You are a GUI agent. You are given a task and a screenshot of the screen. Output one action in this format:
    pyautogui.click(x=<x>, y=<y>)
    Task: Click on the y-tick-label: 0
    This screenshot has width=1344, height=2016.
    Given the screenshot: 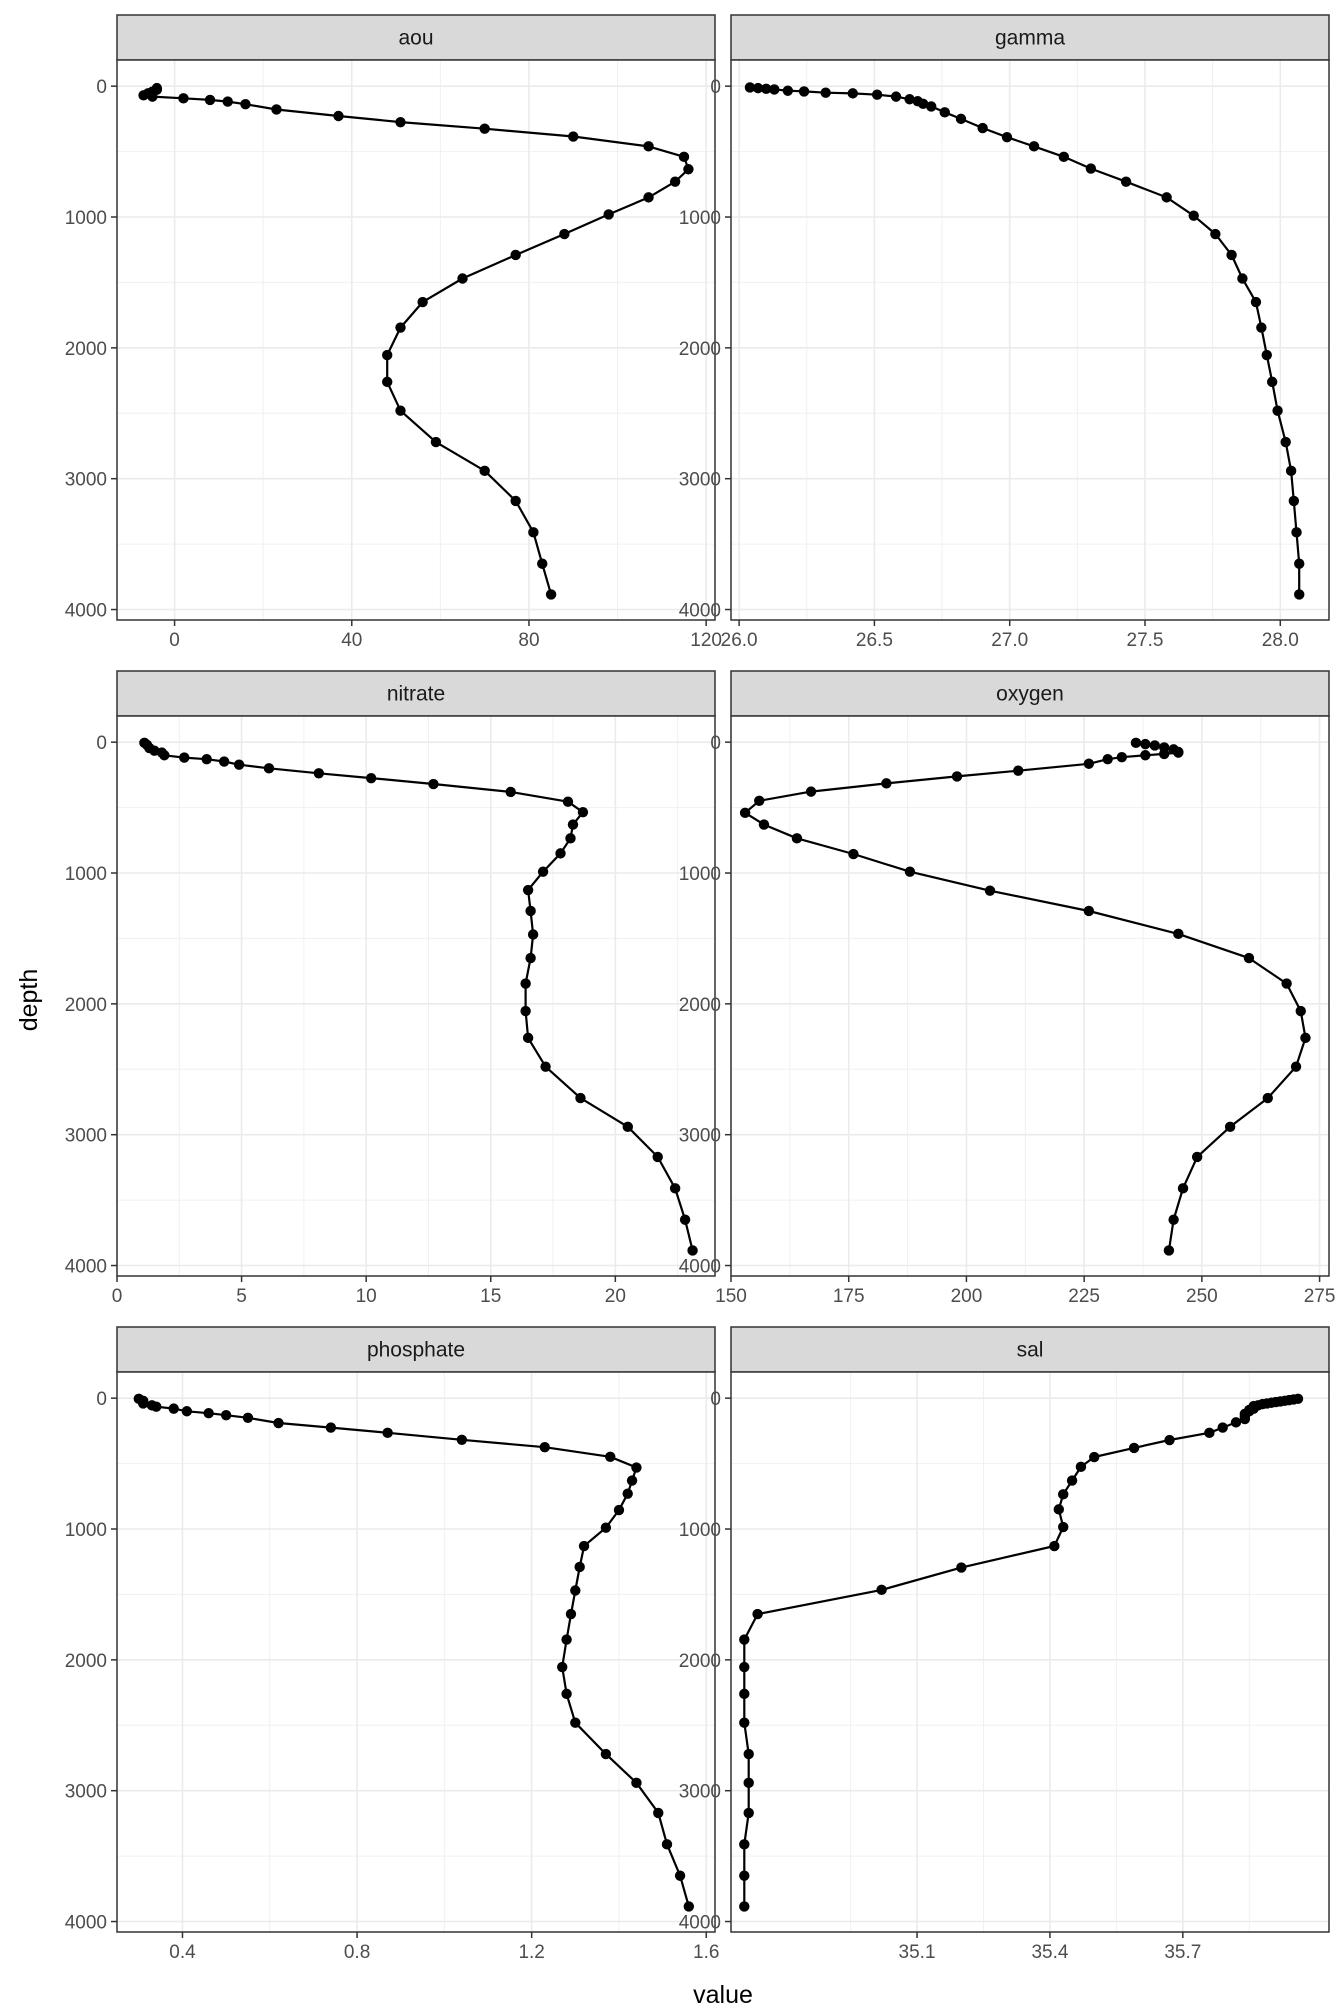 What is the action you would take?
    pyautogui.click(x=101, y=743)
    